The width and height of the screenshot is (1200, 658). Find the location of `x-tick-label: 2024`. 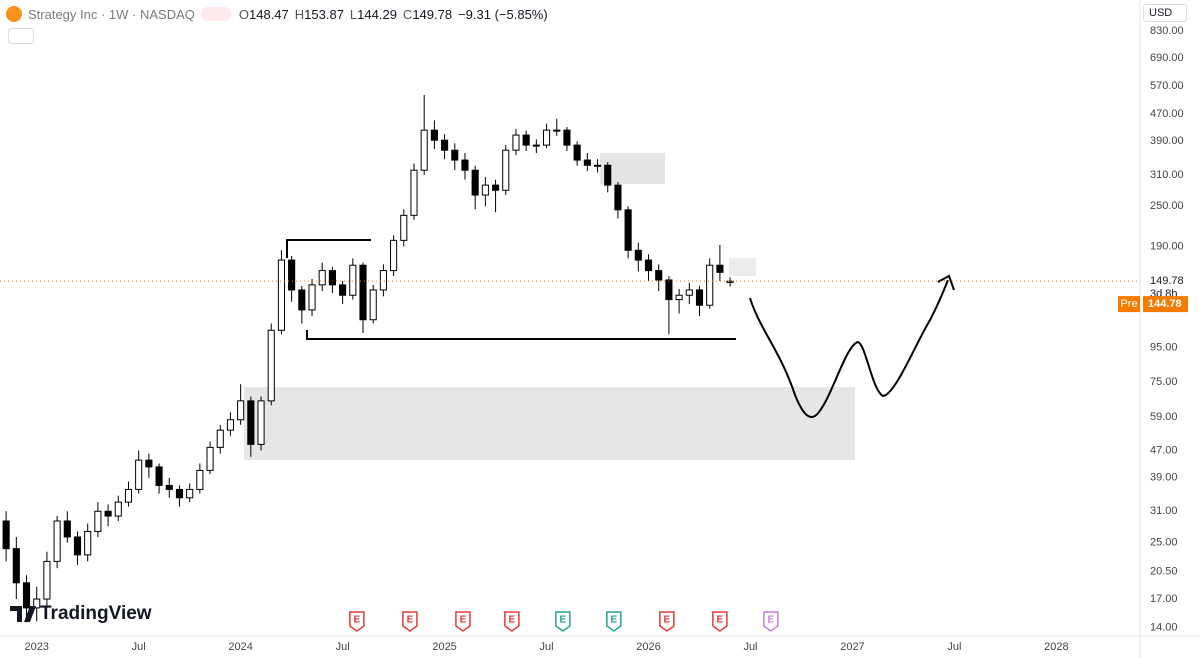

x-tick-label: 2024 is located at coordinates (240, 647).